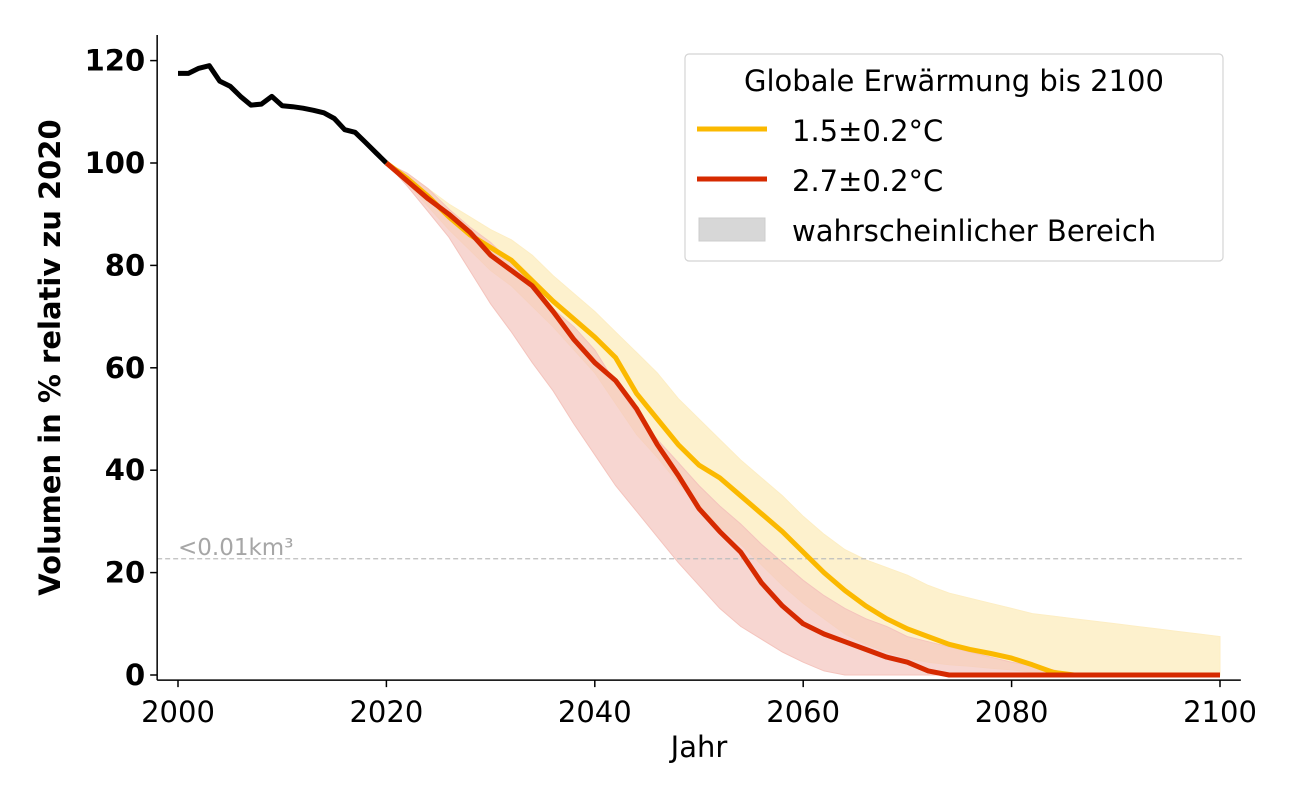  What do you see at coordinates (698, 747) in the screenshot?
I see `x-axis-label: Jahr` at bounding box center [698, 747].